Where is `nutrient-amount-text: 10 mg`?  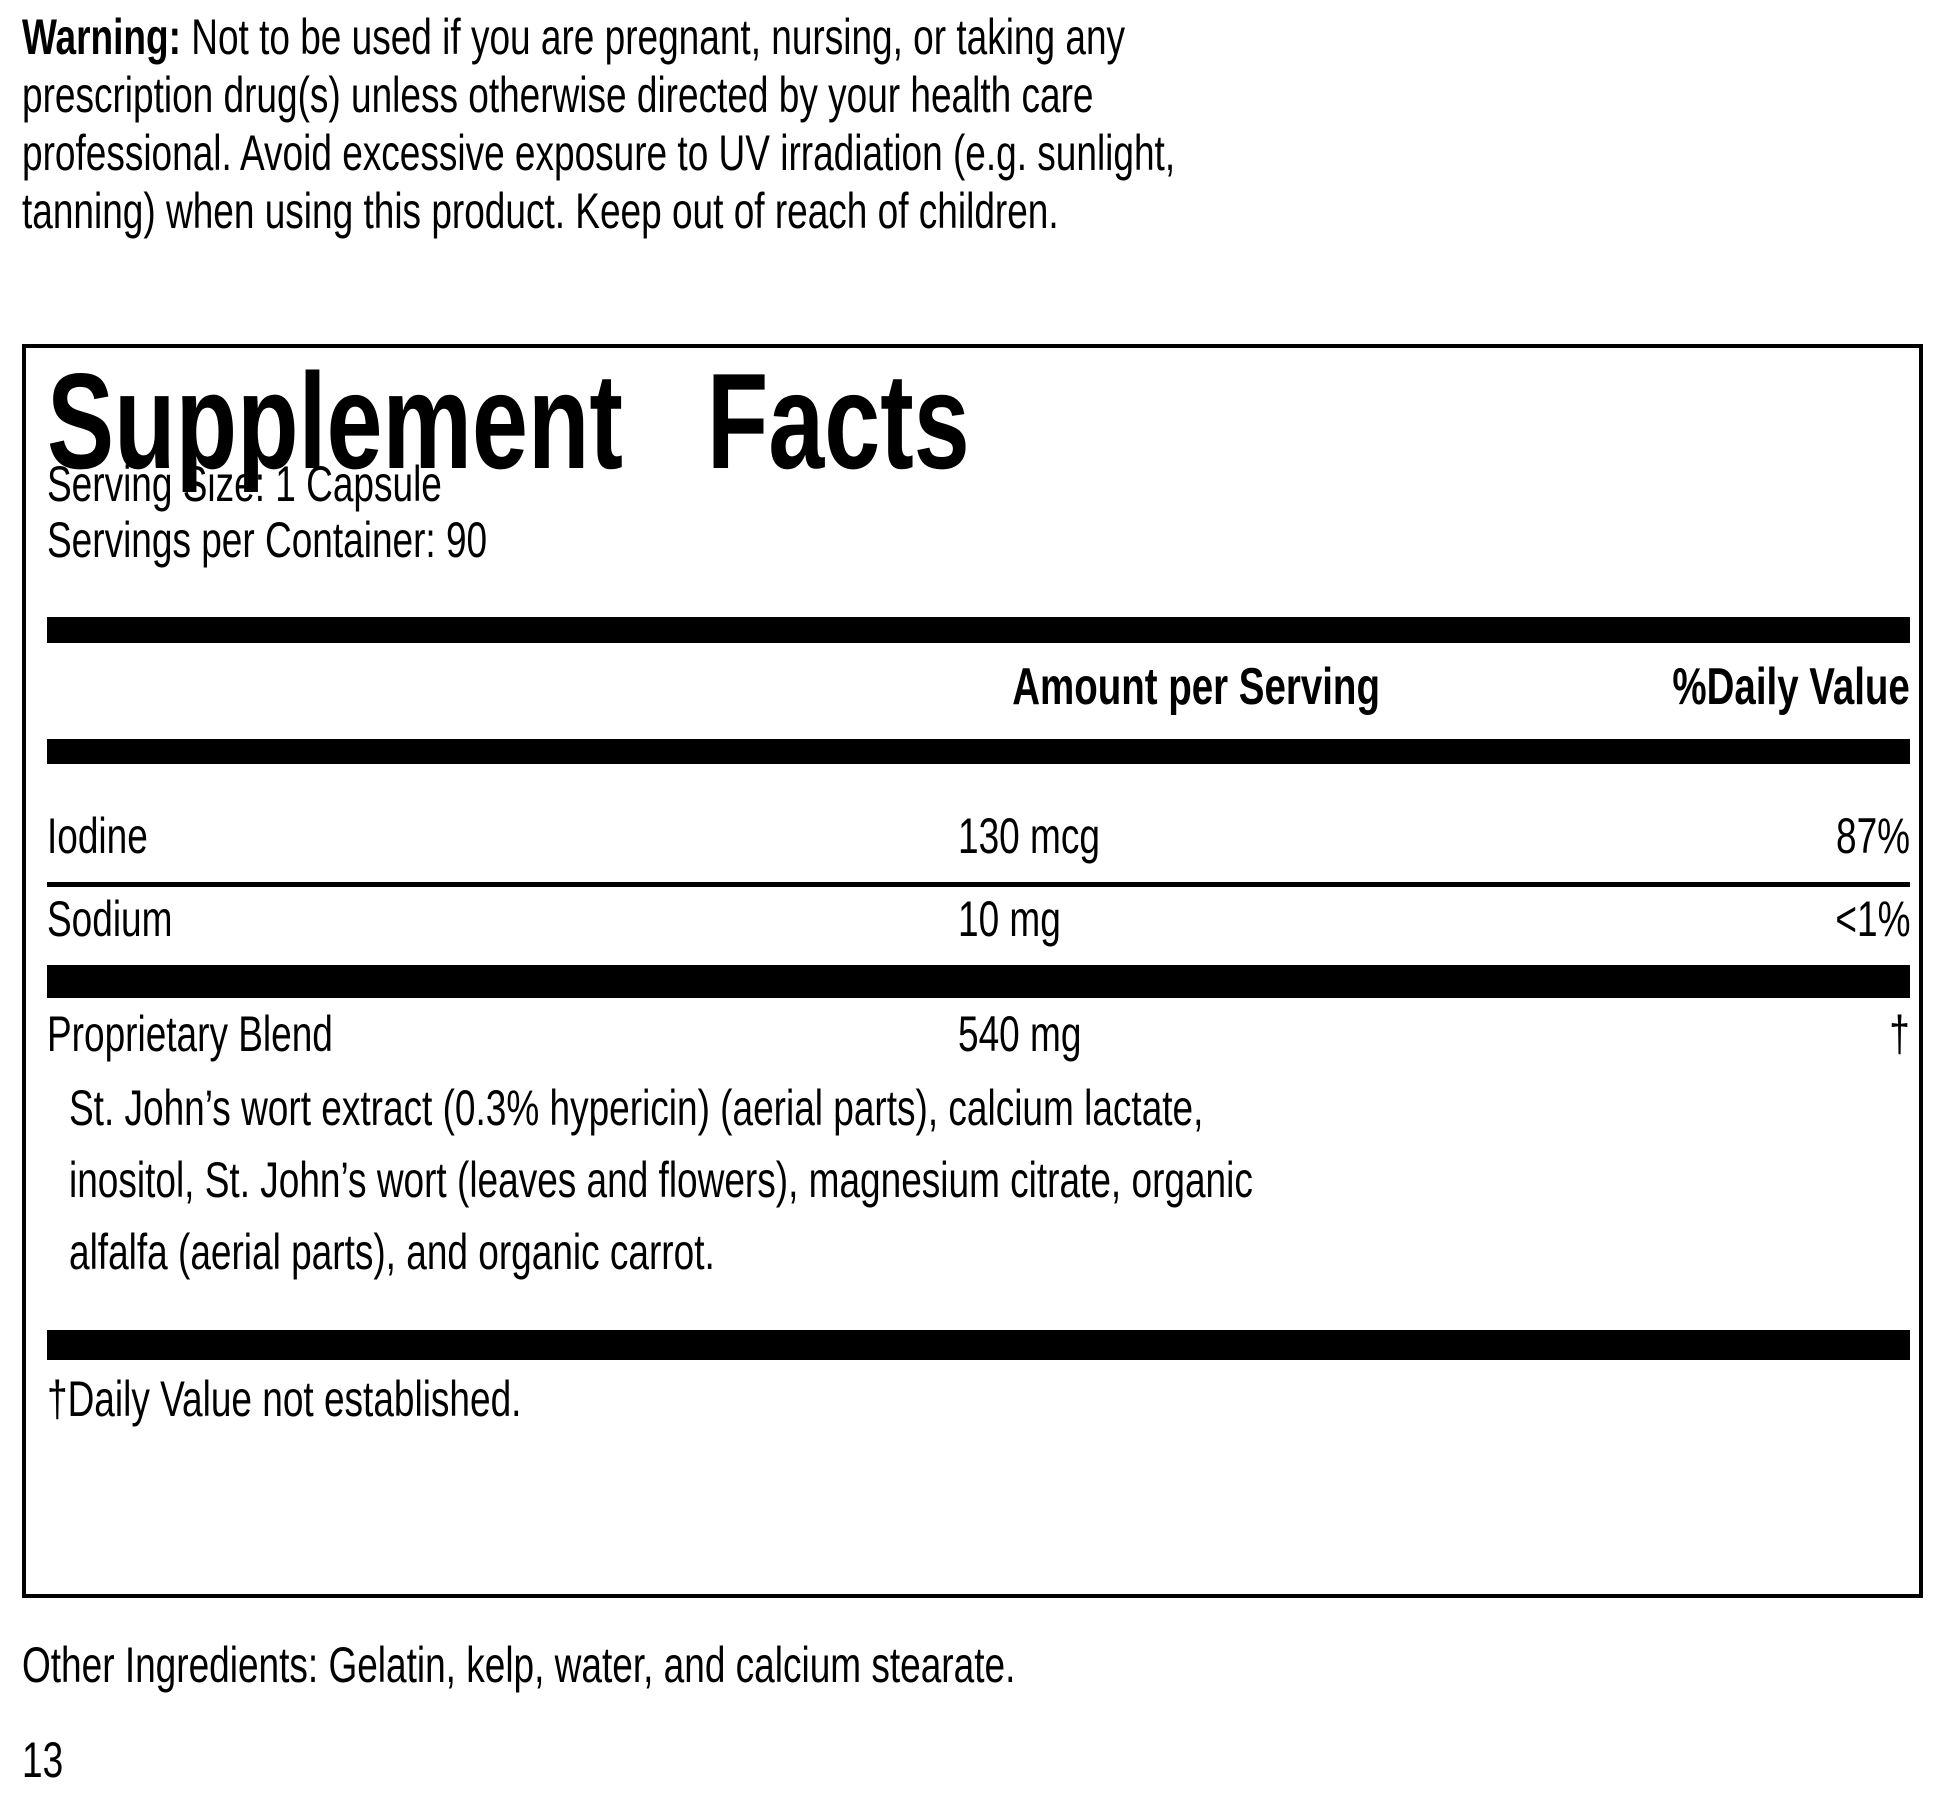 nutrient-amount-text: 10 mg is located at coordinates (1009, 919).